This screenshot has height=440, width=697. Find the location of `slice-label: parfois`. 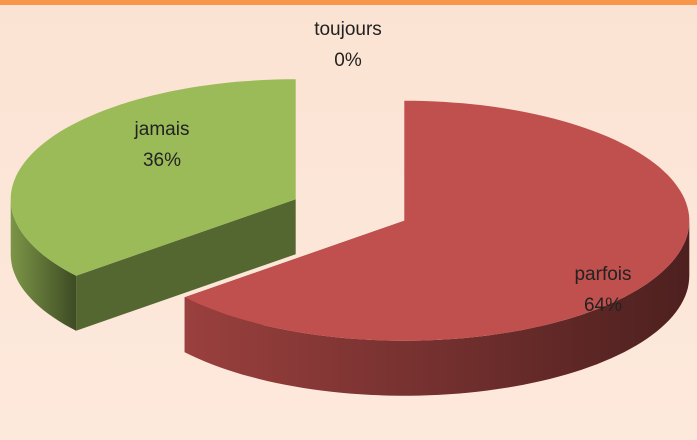

slice-label: parfois is located at coordinates (602, 274).